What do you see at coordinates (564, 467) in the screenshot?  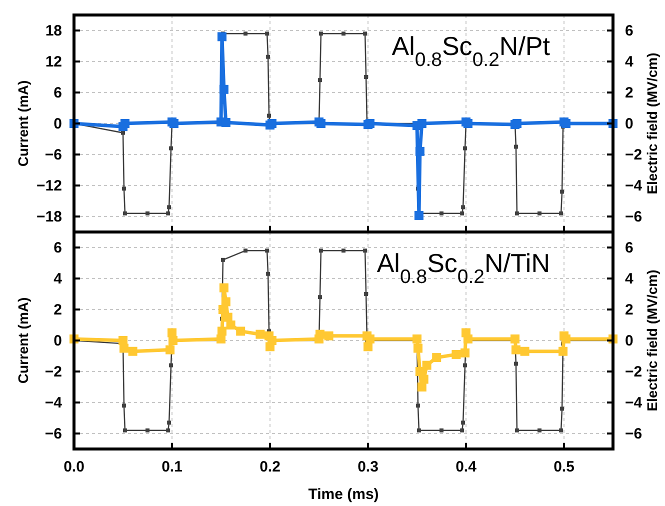 I see `x-tick-label: 0.5` at bounding box center [564, 467].